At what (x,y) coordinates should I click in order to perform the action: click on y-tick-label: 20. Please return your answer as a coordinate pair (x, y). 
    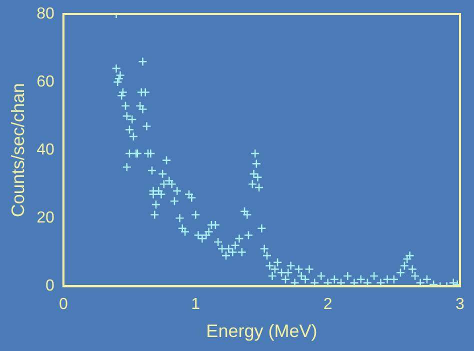
    Looking at the image, I should click on (45, 218).